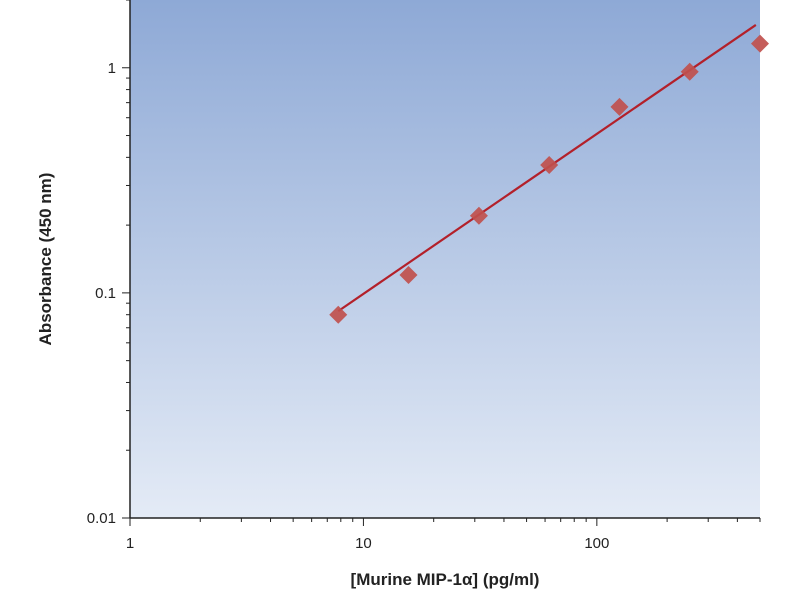 The width and height of the screenshot is (800, 600). What do you see at coordinates (596, 543) in the screenshot?
I see `x-tick-label: 100` at bounding box center [596, 543].